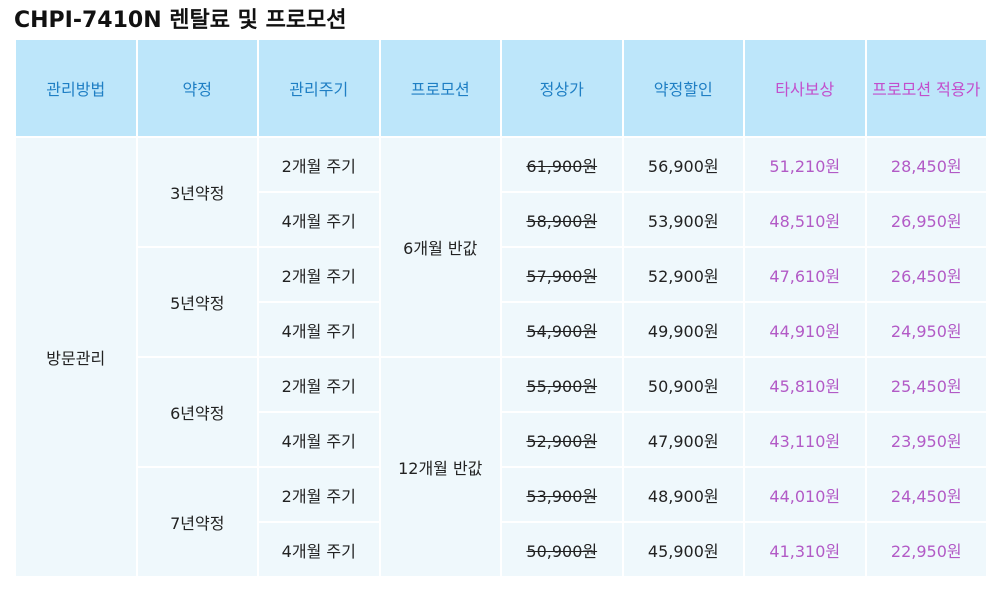 This screenshot has width=1000, height=607. What do you see at coordinates (562, 549) in the screenshot?
I see `regular-price: 50,900원` at bounding box center [562, 549].